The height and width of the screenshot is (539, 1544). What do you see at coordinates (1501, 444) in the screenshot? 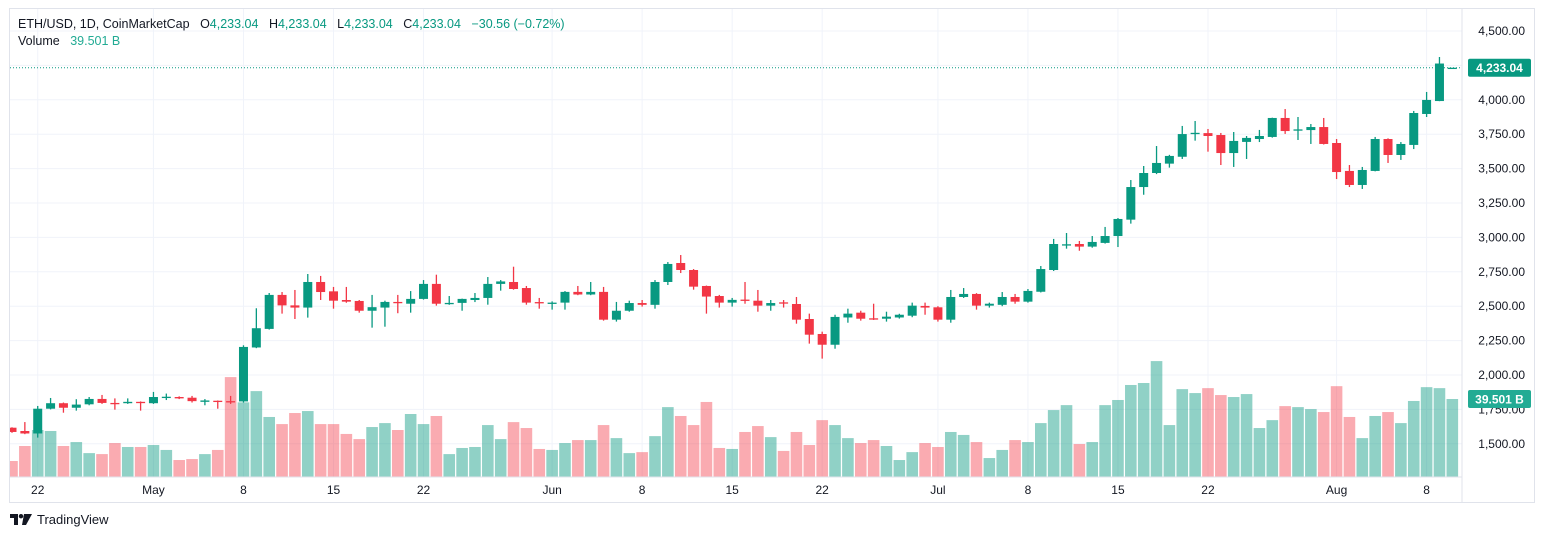
I see `price-axis-label: 1,500.00` at bounding box center [1501, 444].